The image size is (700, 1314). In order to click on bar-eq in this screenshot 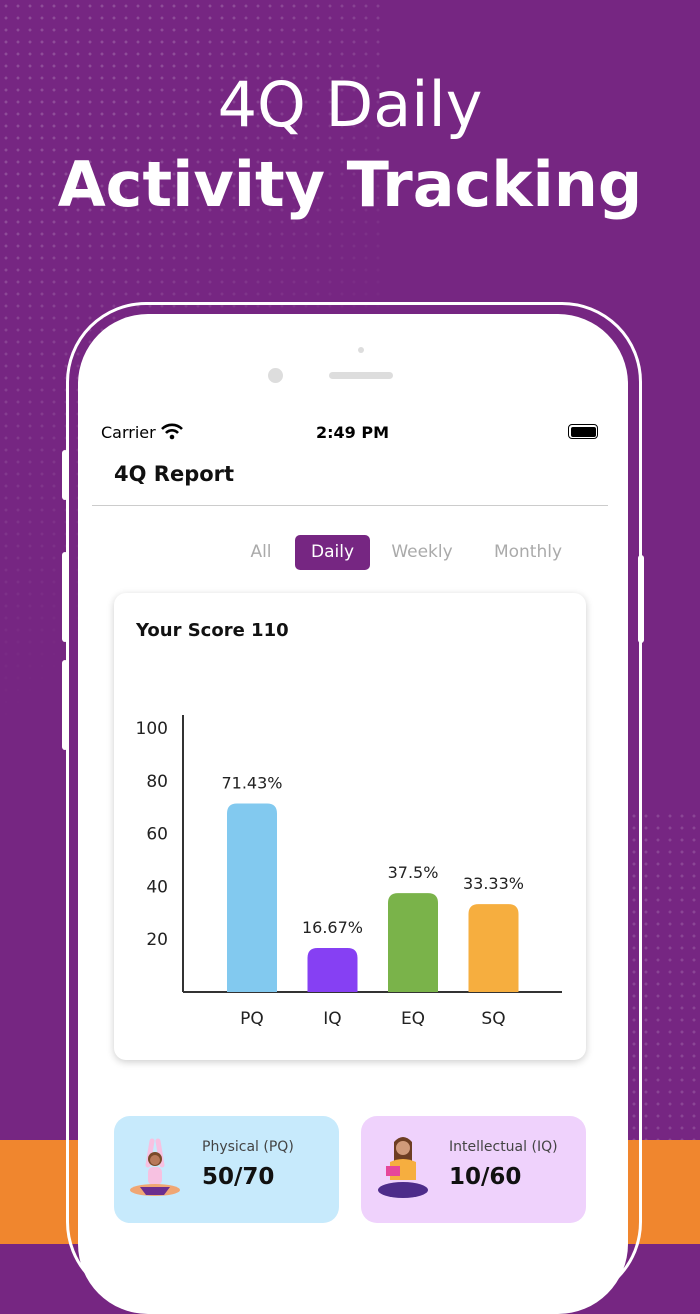, I will do `click(413, 942)`.